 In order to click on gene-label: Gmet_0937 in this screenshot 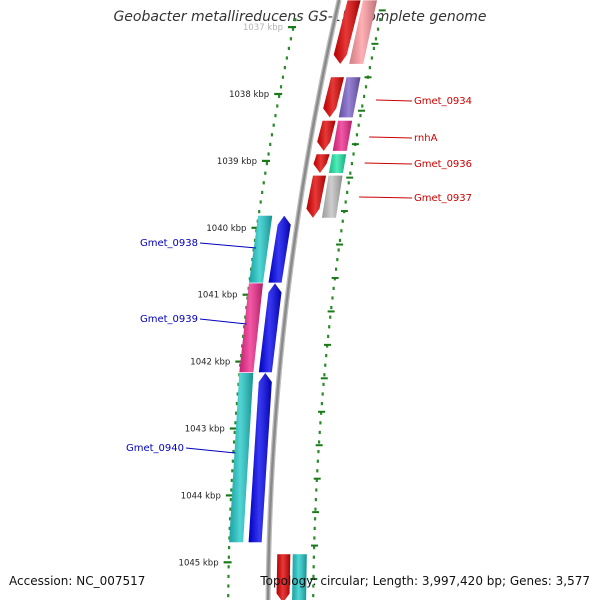, I will do `click(443, 198)`.